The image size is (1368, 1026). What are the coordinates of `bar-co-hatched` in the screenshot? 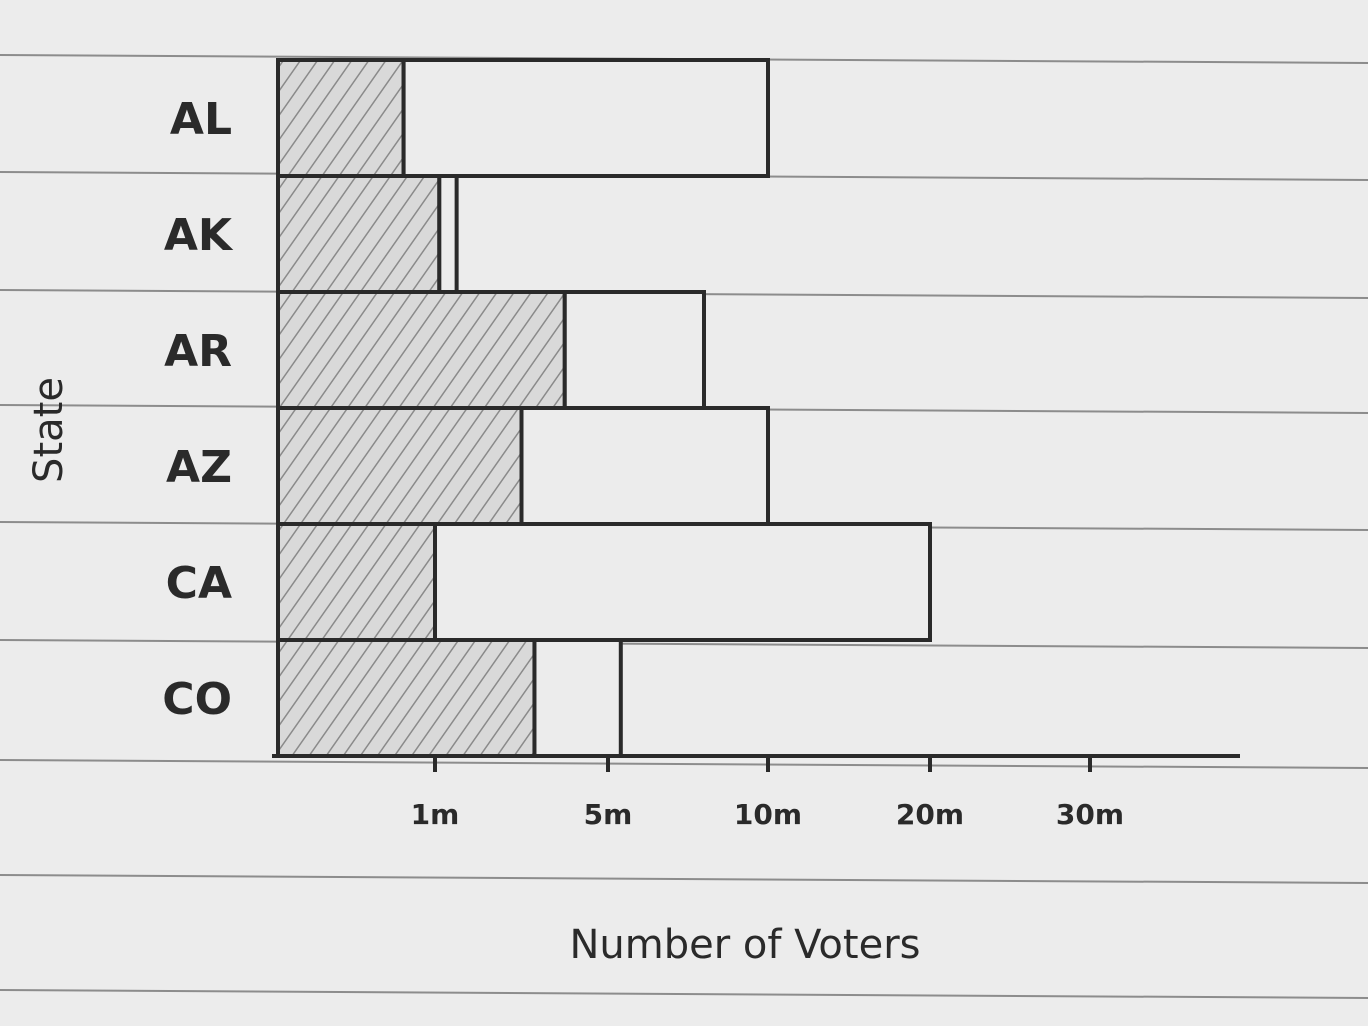 It's located at (406, 698).